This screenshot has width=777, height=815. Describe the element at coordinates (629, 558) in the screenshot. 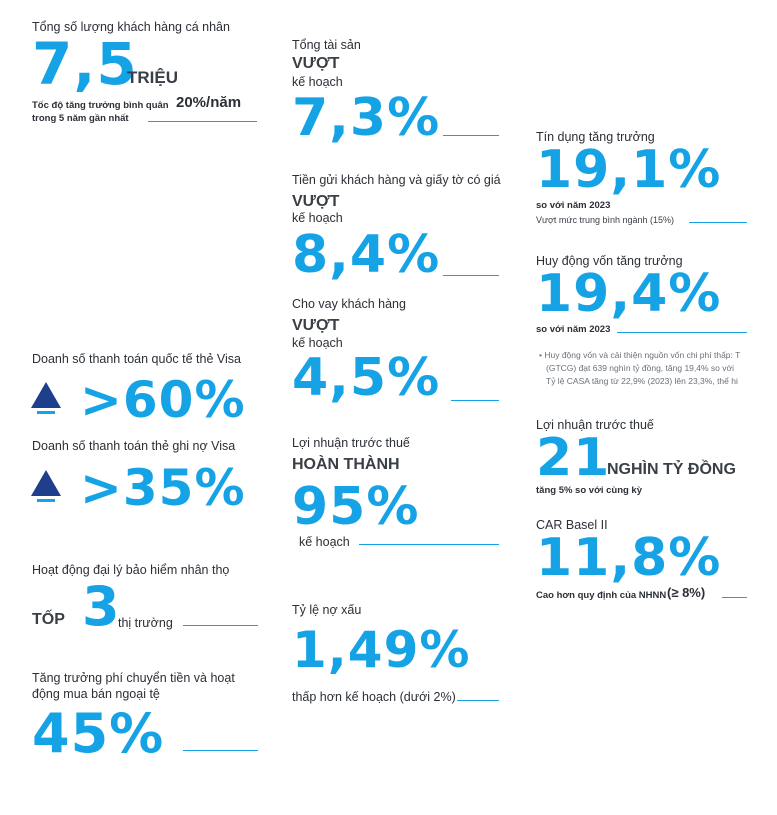

I see `car-value: 11,8%` at that location.